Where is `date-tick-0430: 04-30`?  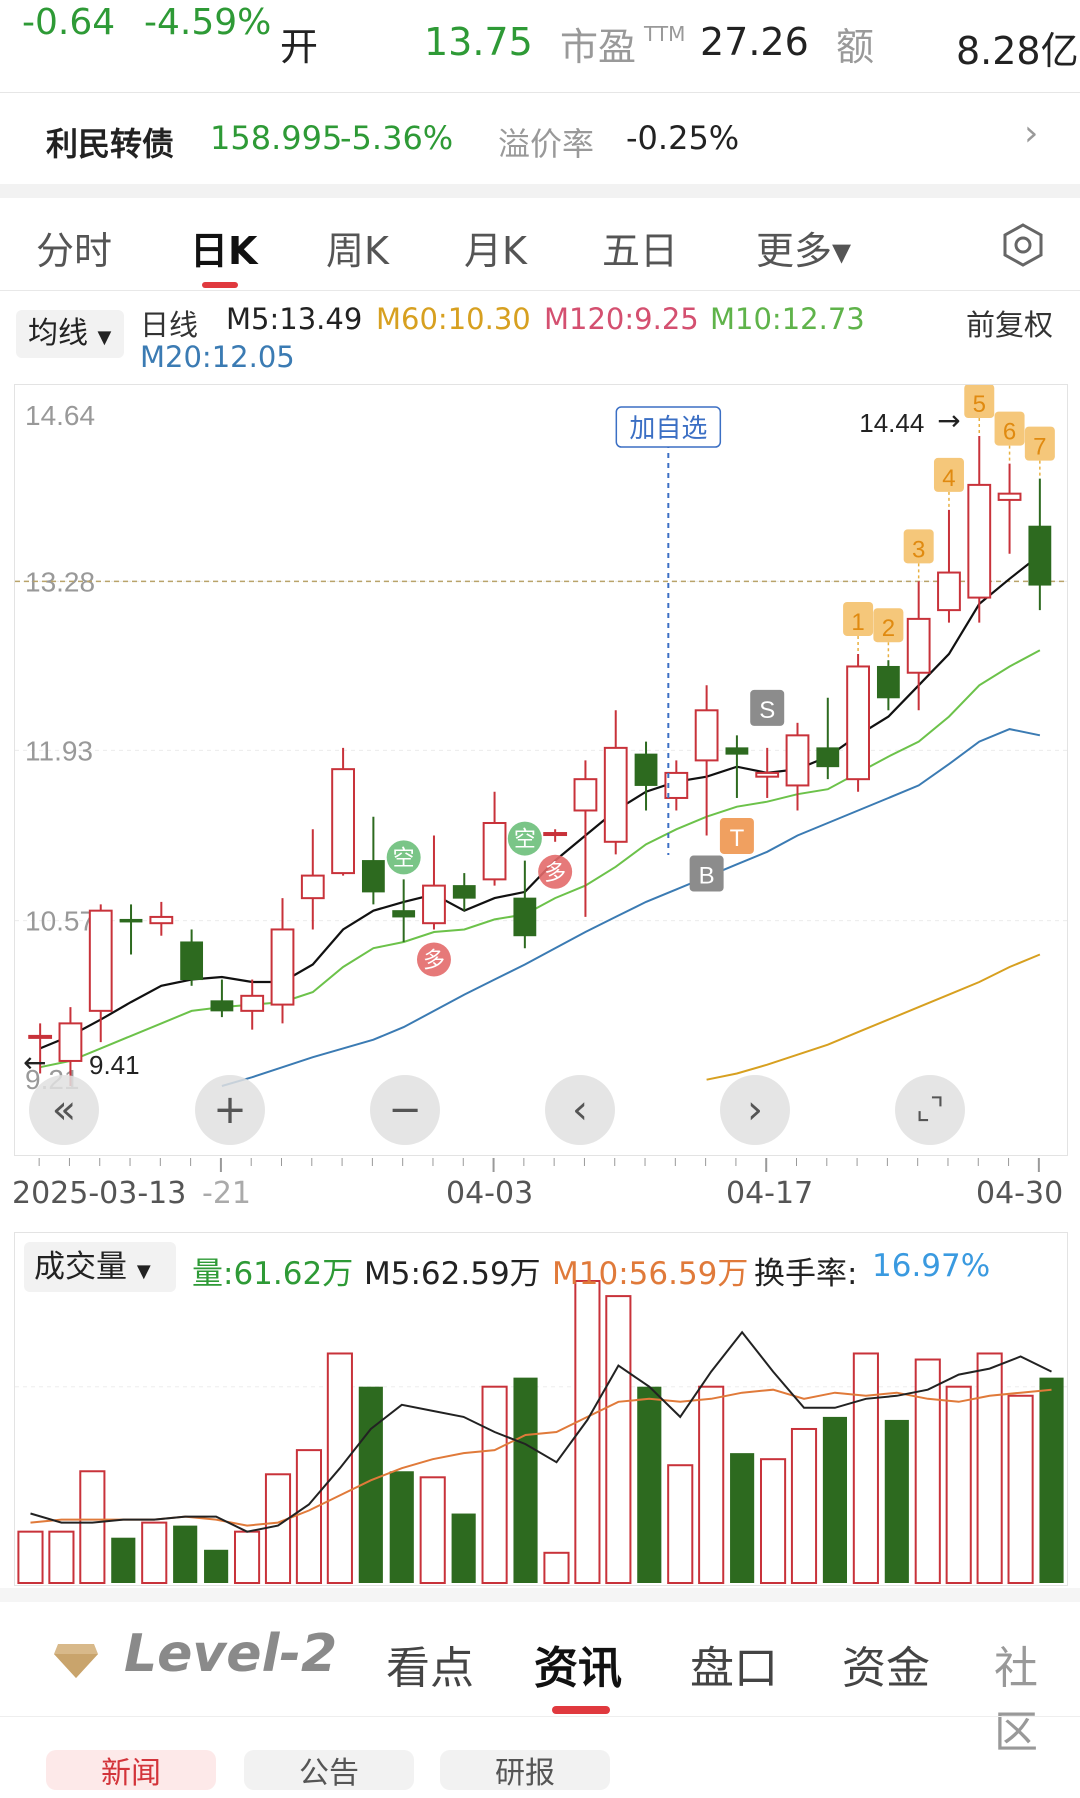
date-tick-0430: 04-30 is located at coordinates (1020, 1193).